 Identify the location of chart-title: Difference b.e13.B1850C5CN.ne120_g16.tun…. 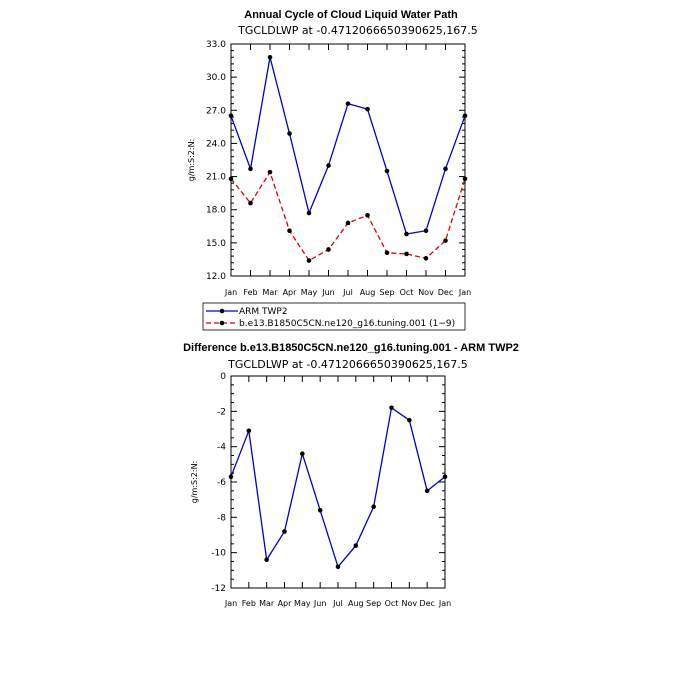
(351, 348).